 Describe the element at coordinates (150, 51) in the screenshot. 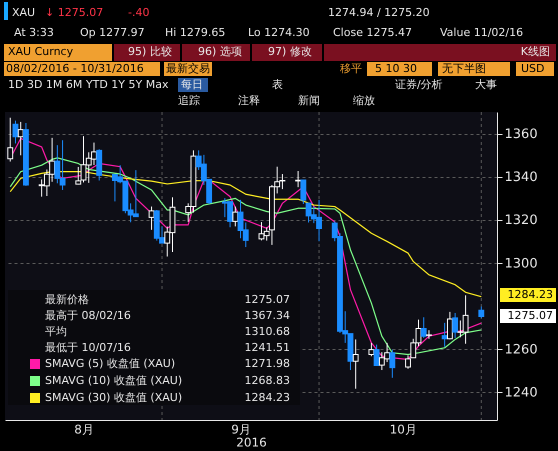

I see `text: 95) 比较` at that location.